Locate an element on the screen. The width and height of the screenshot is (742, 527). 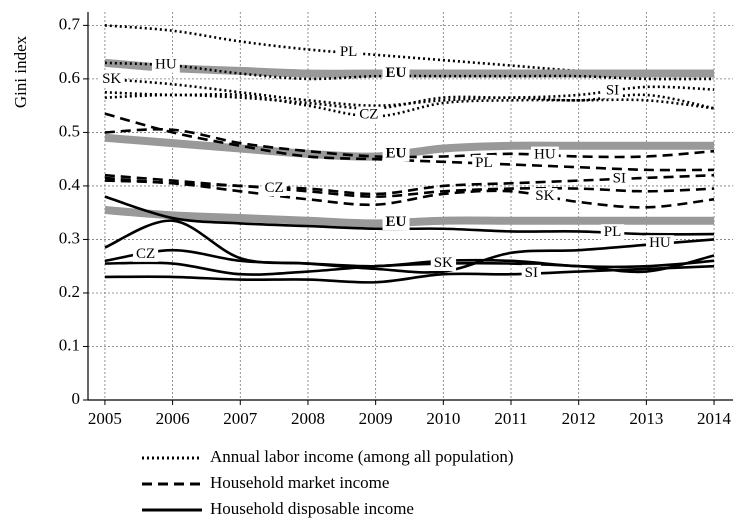
y-tick-label: 0.5 is located at coordinates (69, 130).